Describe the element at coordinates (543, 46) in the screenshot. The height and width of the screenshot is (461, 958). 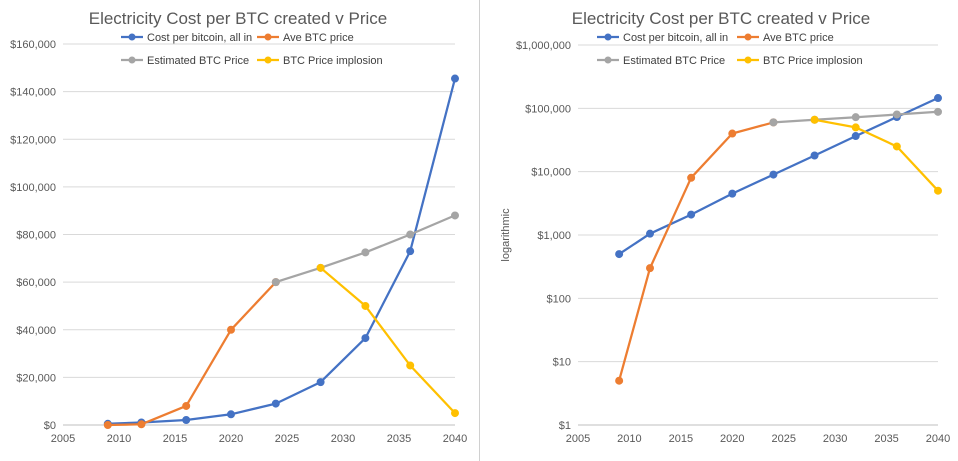
I see `y-tick-label: $1,000,000` at that location.